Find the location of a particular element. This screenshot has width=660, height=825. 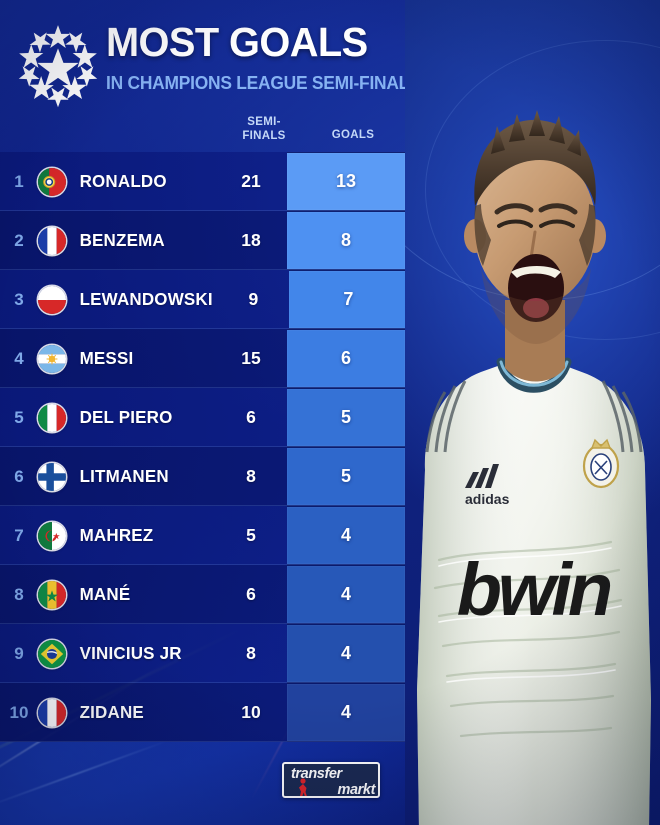

table-row: 2 BENZEMA 18 8 is located at coordinates (202, 240).